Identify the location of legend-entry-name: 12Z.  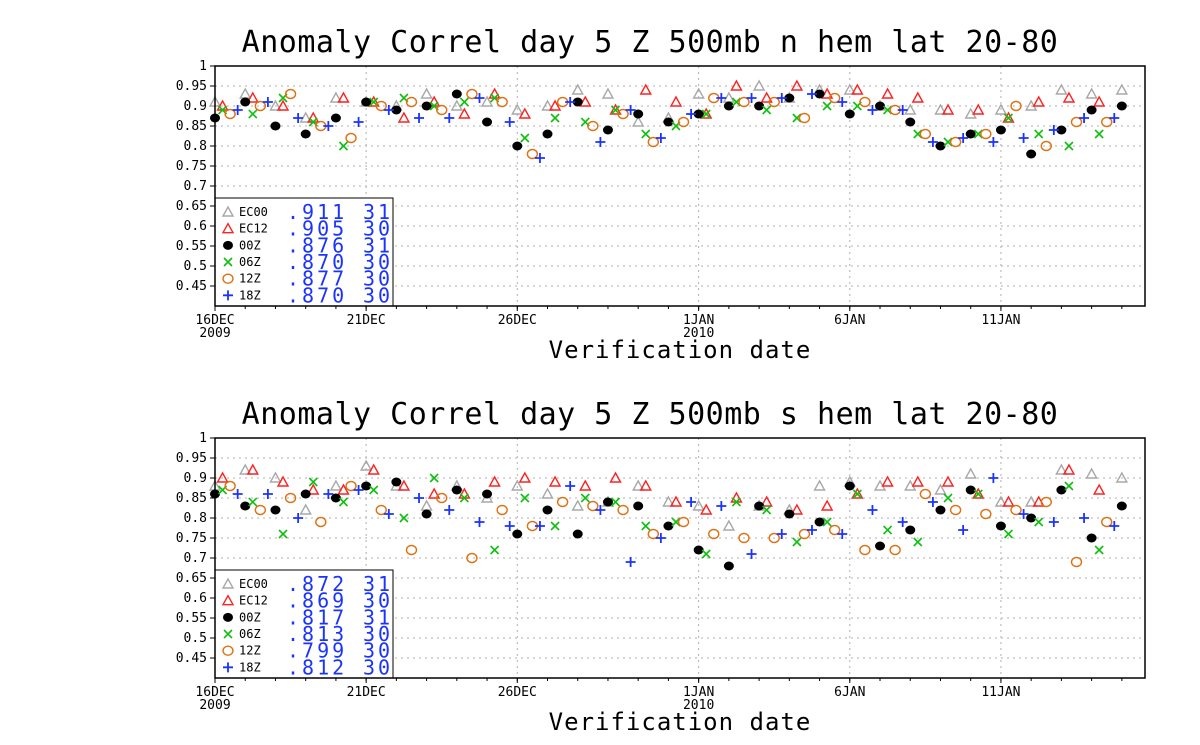
(250, 279).